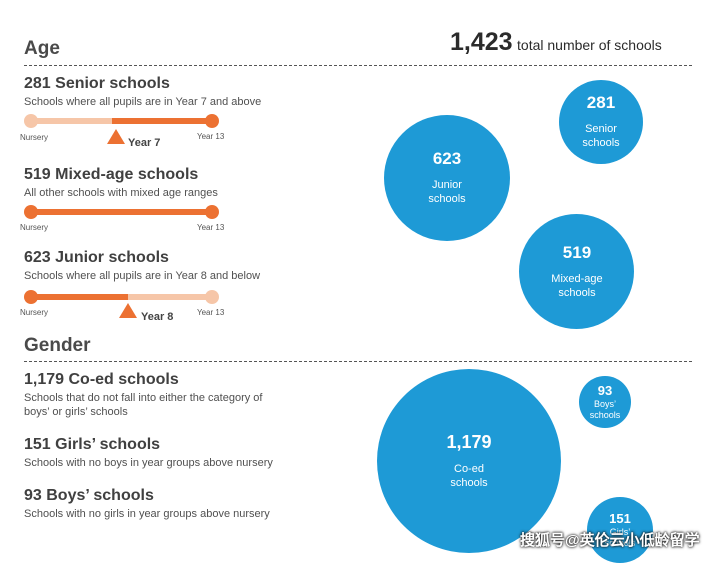 Image resolution: width=719 pixels, height=563 pixels. Describe the element at coordinates (469, 475) in the screenshot. I see `coed-bubble-label: Co-ed schools` at that location.